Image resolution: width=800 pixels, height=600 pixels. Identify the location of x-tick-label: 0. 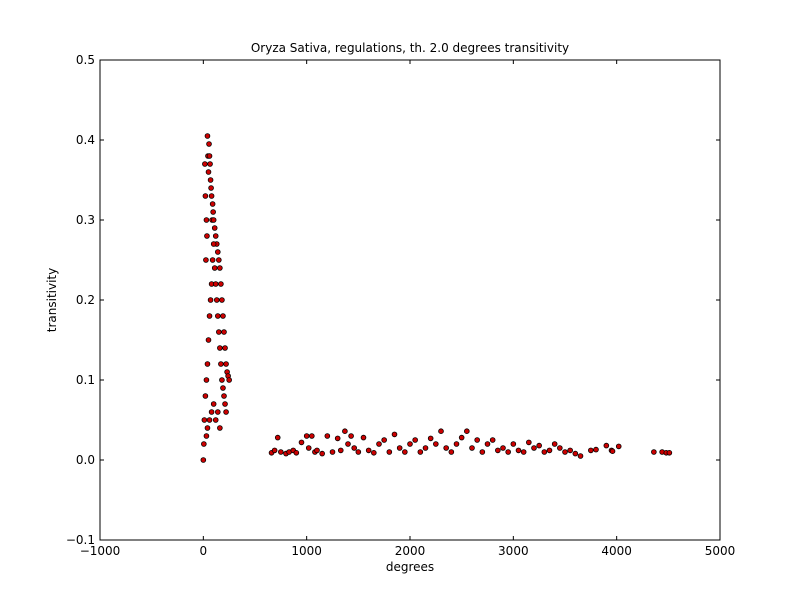
(204, 551).